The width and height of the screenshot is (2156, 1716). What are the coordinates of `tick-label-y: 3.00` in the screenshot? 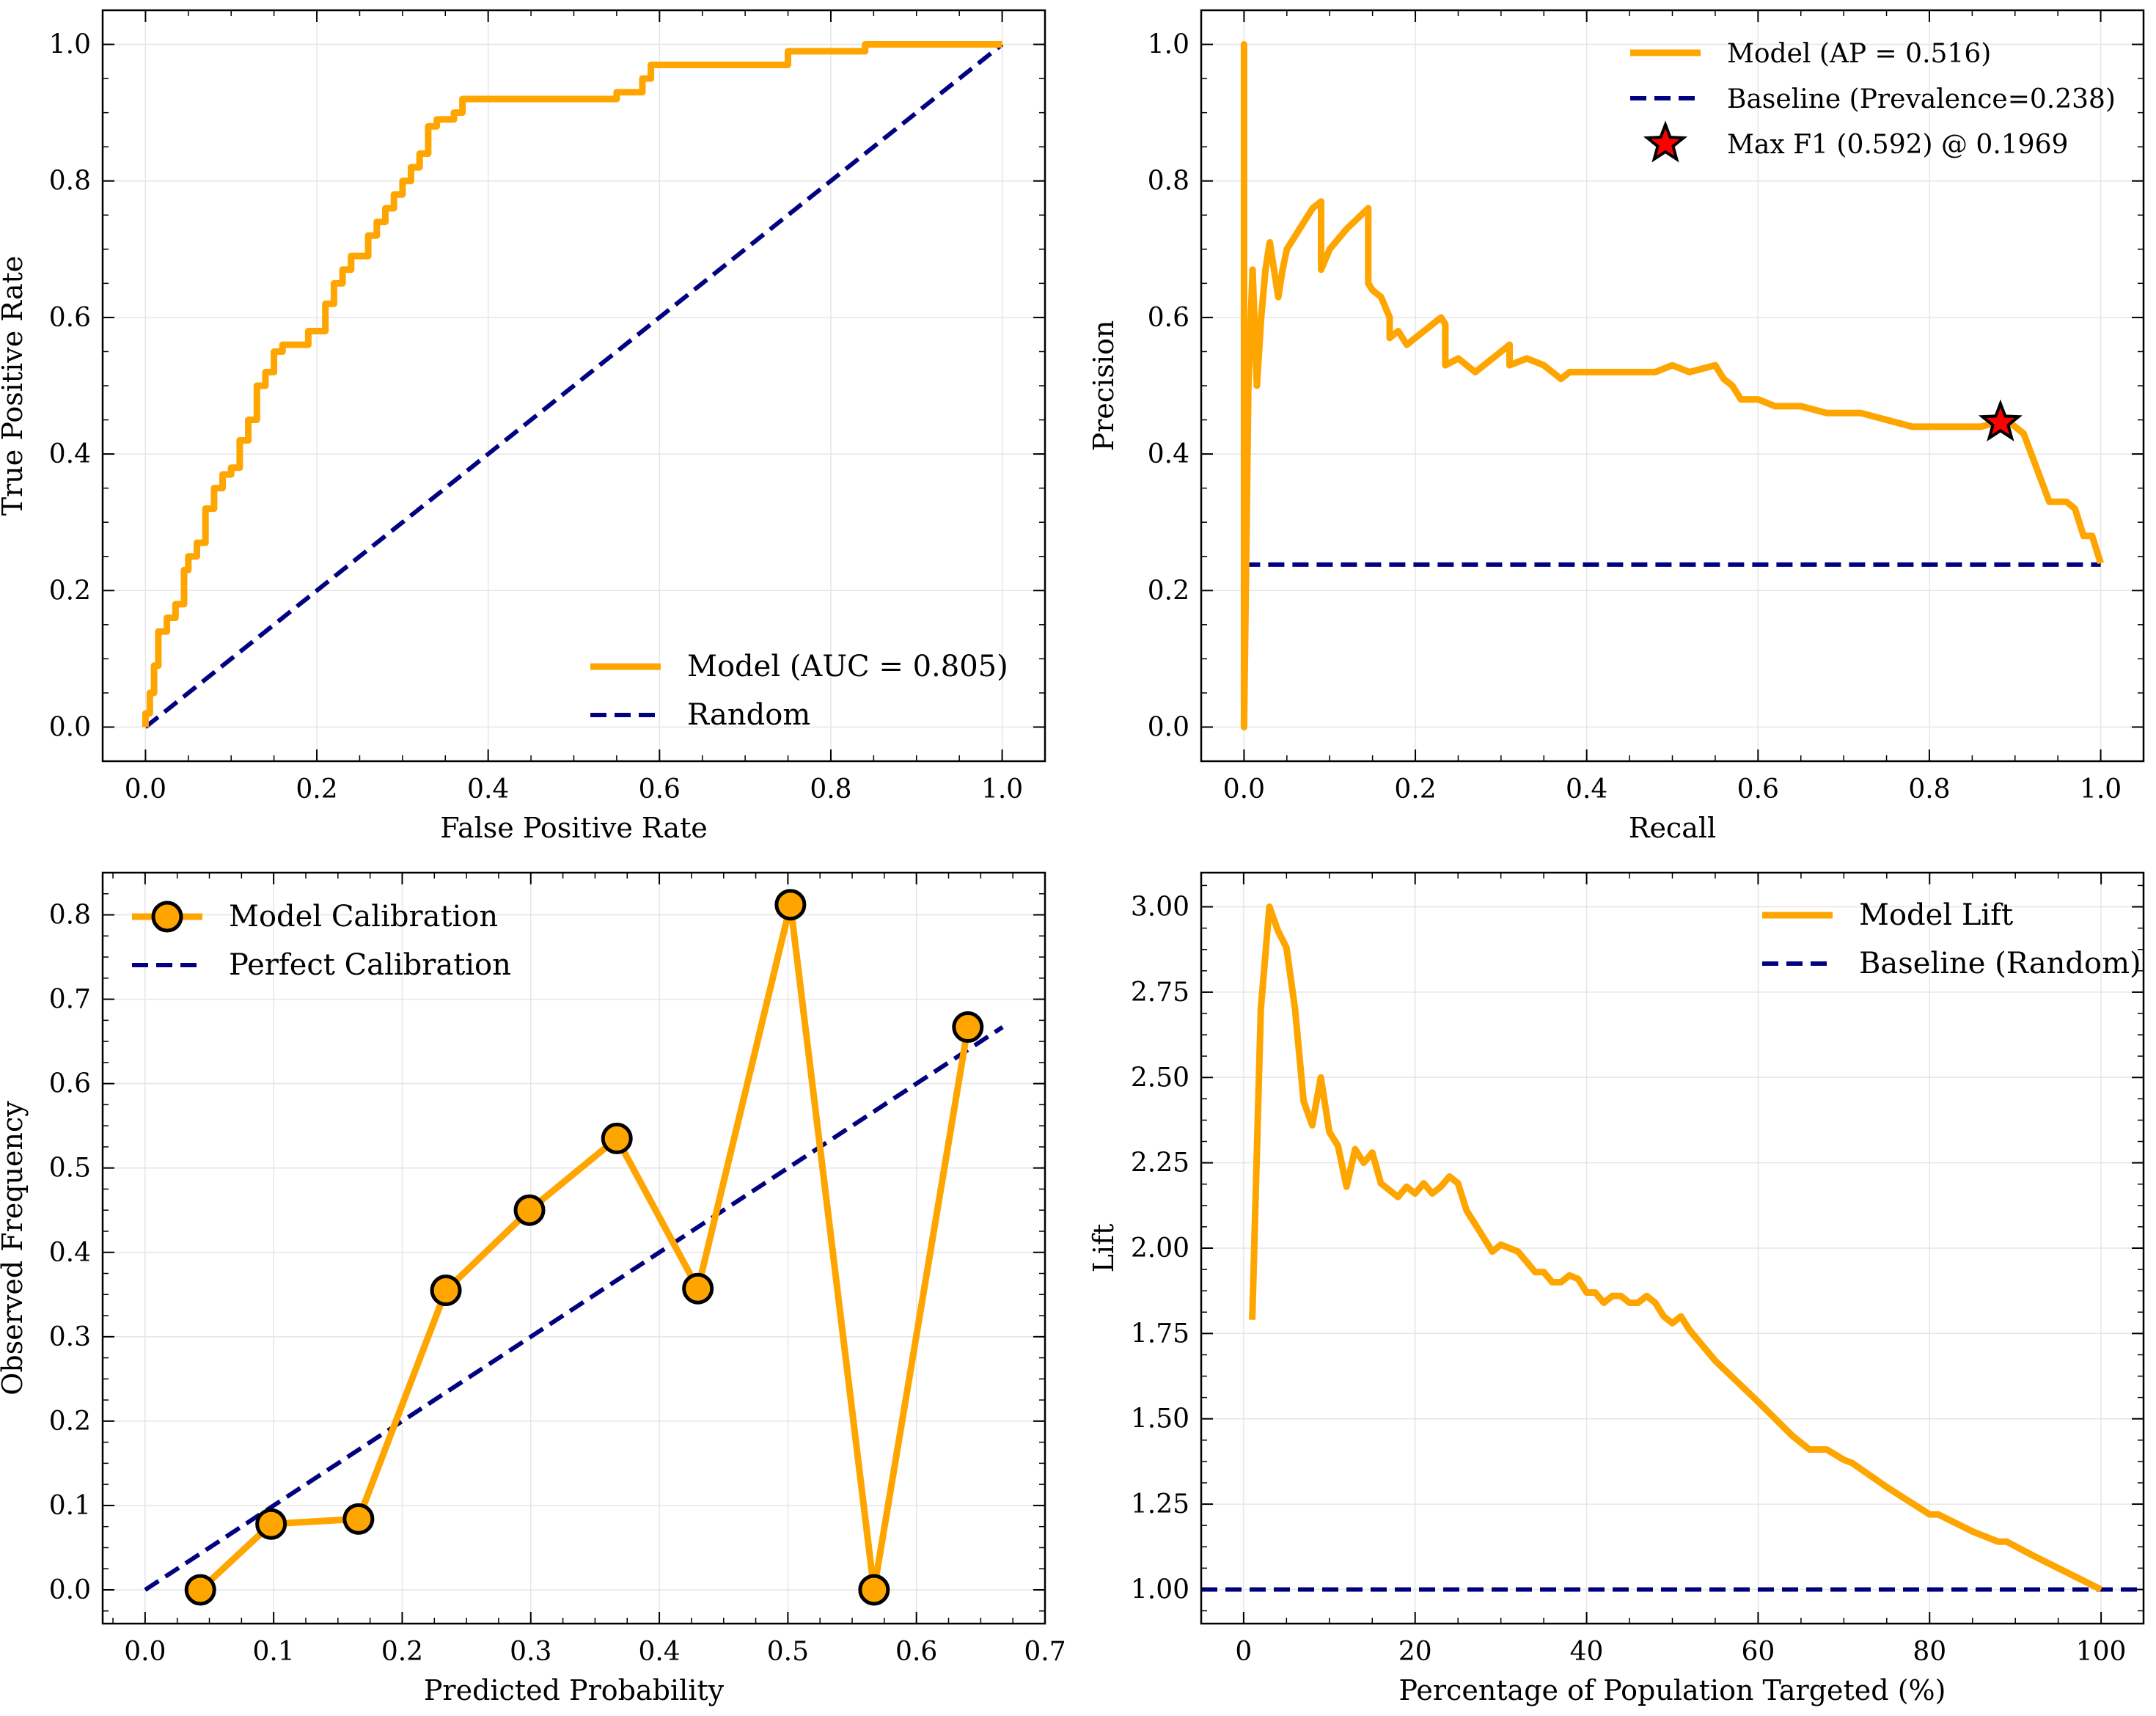 It's located at (1160, 907).